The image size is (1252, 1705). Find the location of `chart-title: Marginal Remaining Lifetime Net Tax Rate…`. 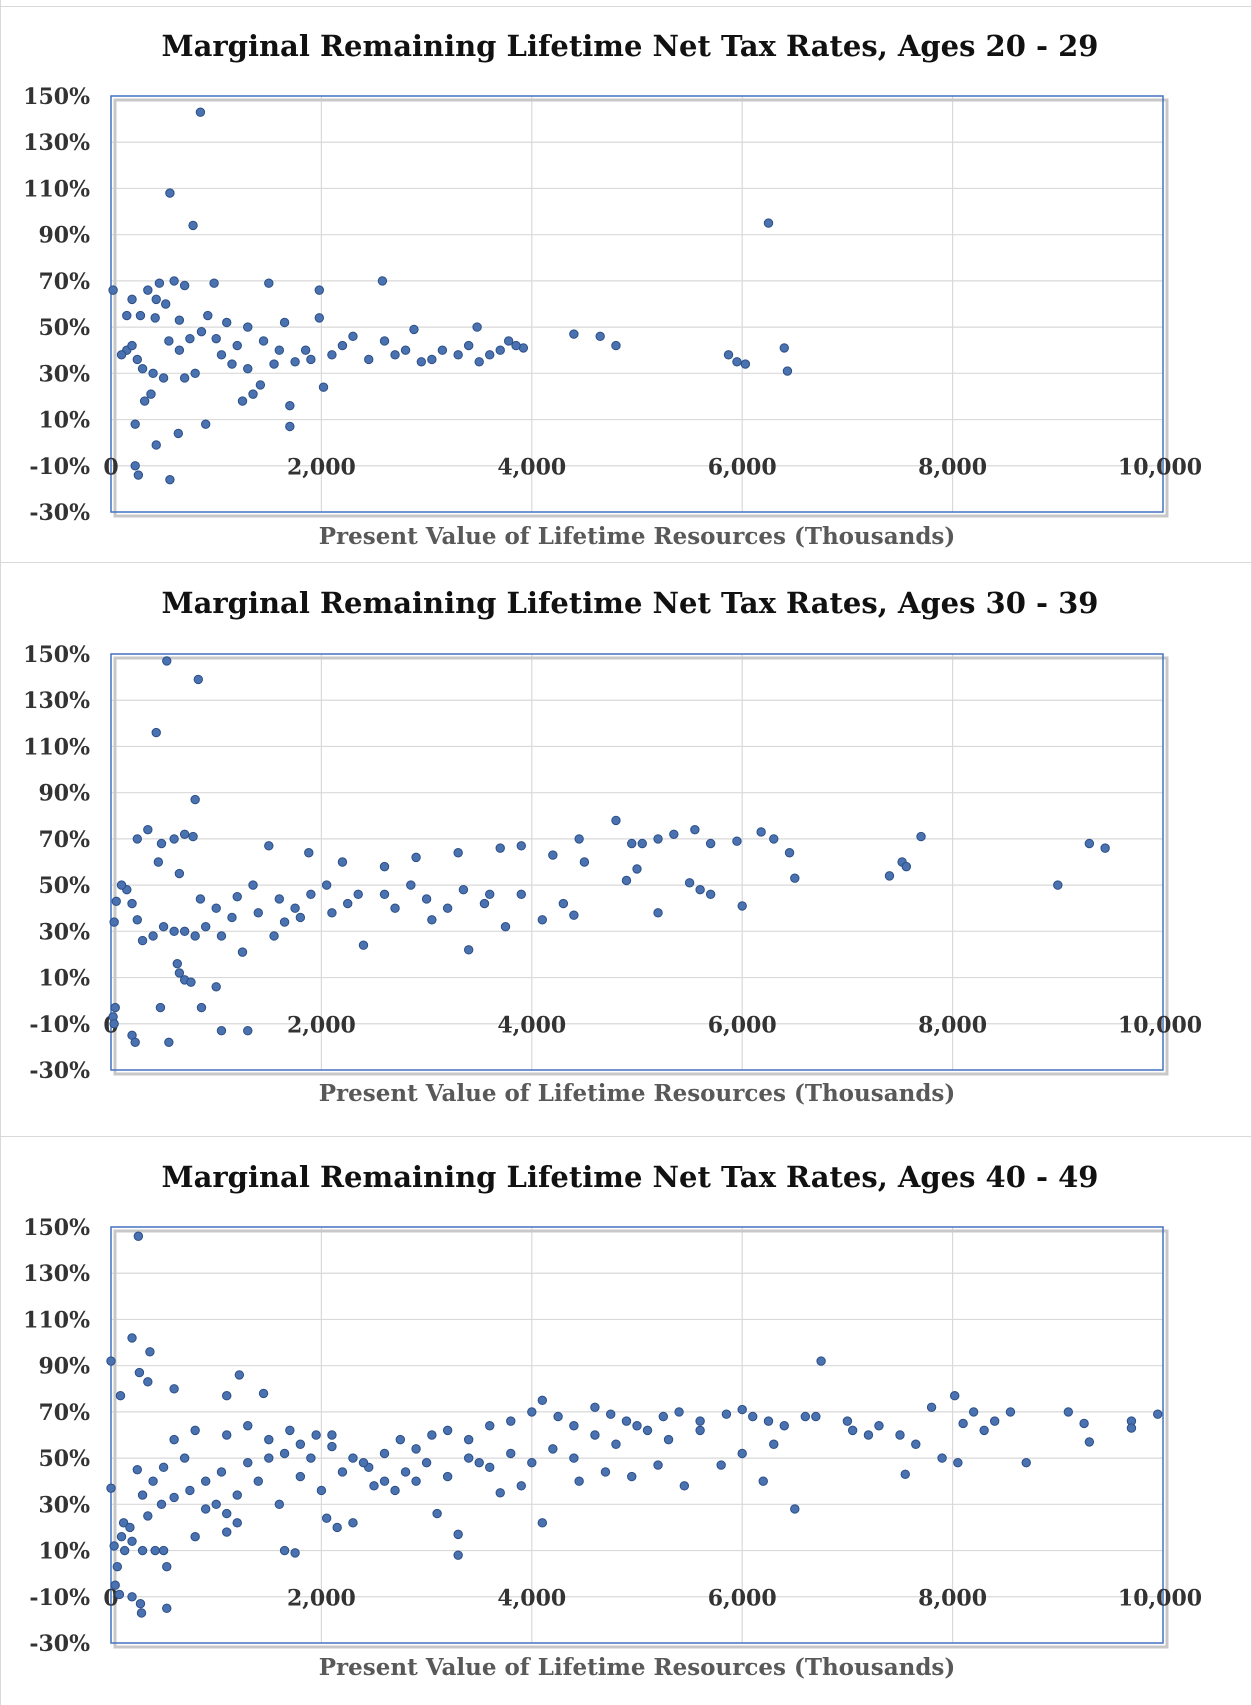

chart-title: Marginal Remaining Lifetime Net Tax Rate… is located at coordinates (630, 603).